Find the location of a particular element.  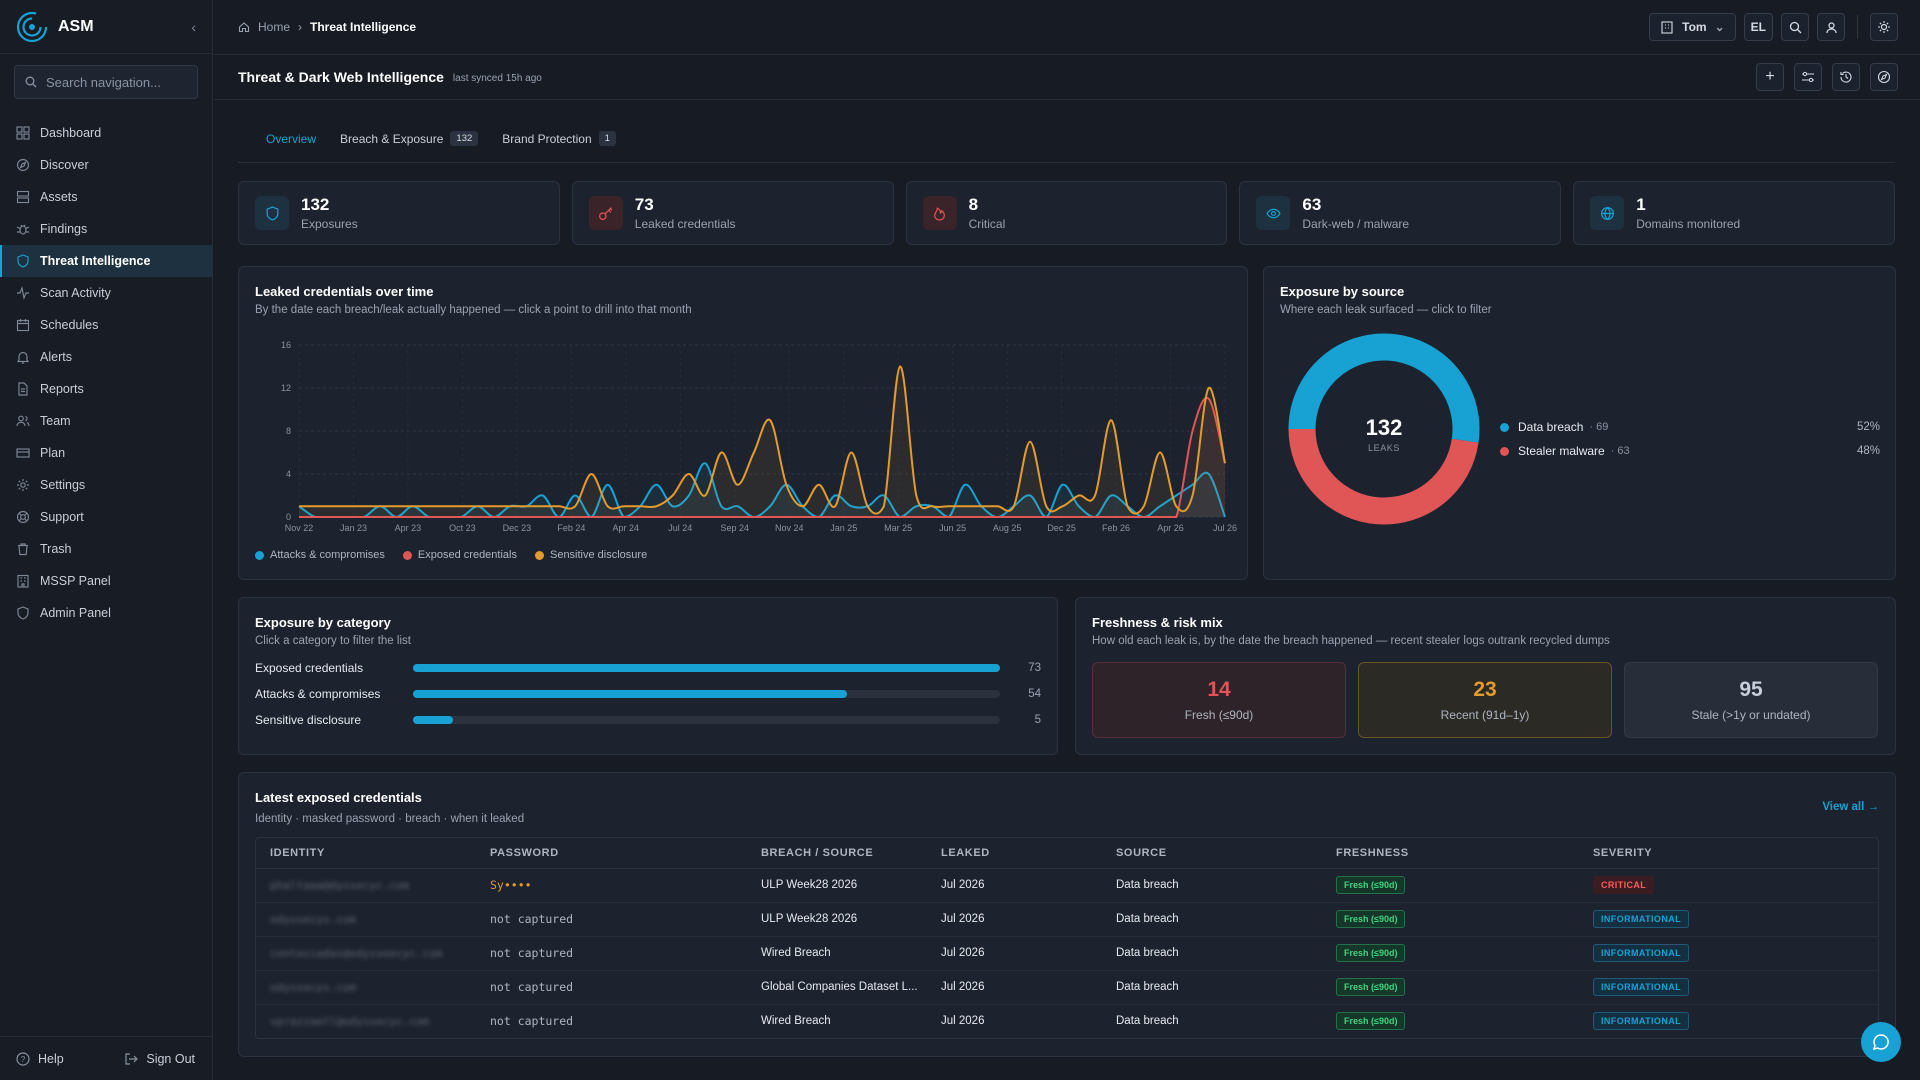

legend-item: Exposed credentials is located at coordinates (459, 555).